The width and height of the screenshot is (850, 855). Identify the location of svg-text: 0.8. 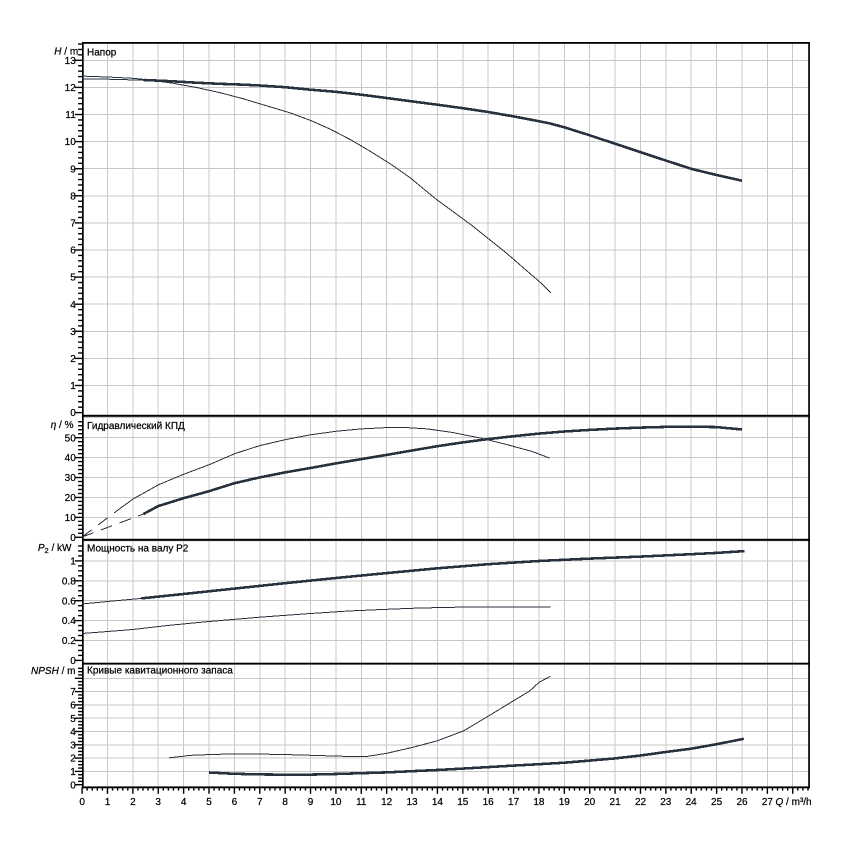
(69, 581).